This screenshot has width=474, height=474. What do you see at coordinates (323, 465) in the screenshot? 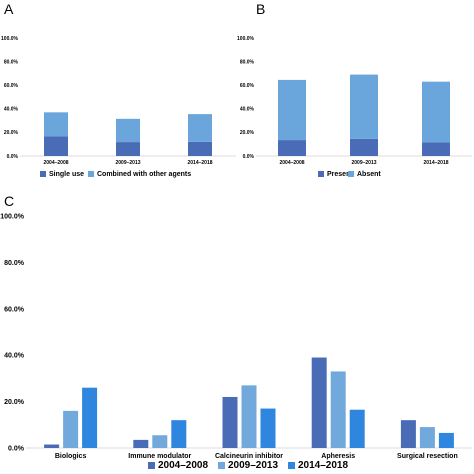
I see `legend-label: 2014–2018` at bounding box center [323, 465].